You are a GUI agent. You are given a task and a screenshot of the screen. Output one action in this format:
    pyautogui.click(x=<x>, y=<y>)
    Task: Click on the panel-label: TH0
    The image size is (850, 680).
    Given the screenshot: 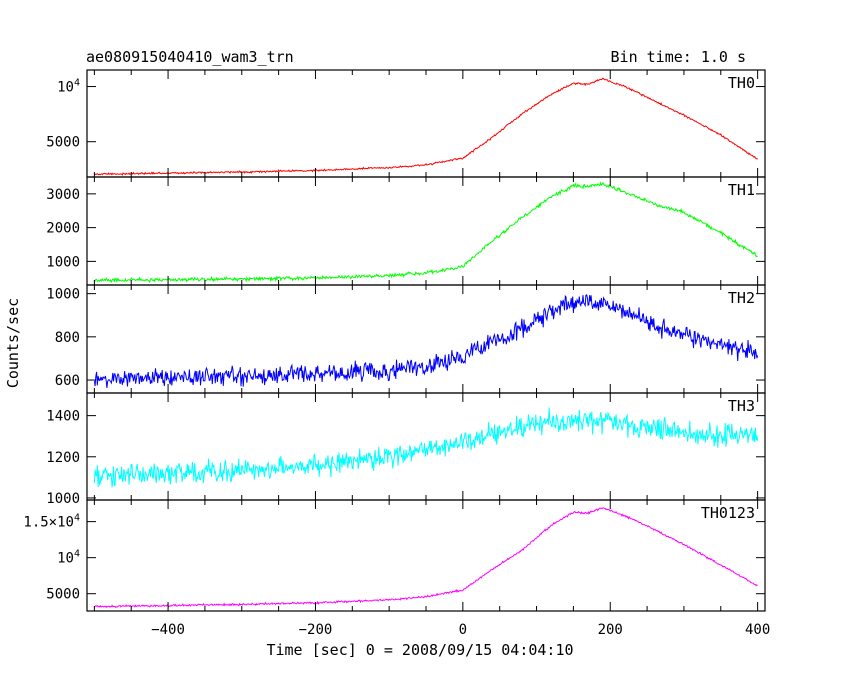 What is the action you would take?
    pyautogui.click(x=741, y=83)
    